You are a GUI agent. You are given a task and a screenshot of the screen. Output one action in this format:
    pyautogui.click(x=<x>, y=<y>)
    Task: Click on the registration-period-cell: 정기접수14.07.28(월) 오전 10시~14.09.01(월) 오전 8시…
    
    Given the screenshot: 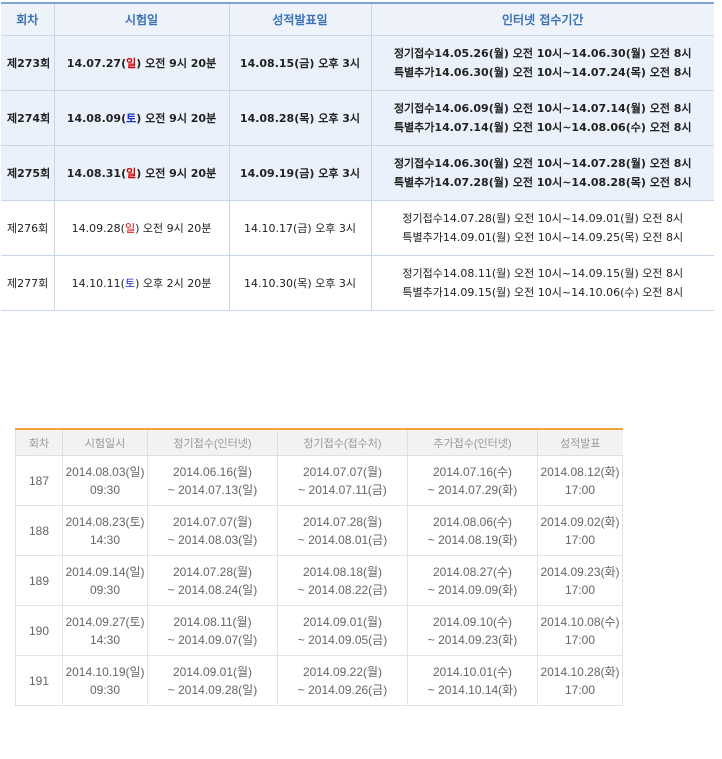 What is the action you would take?
    pyautogui.click(x=542, y=228)
    